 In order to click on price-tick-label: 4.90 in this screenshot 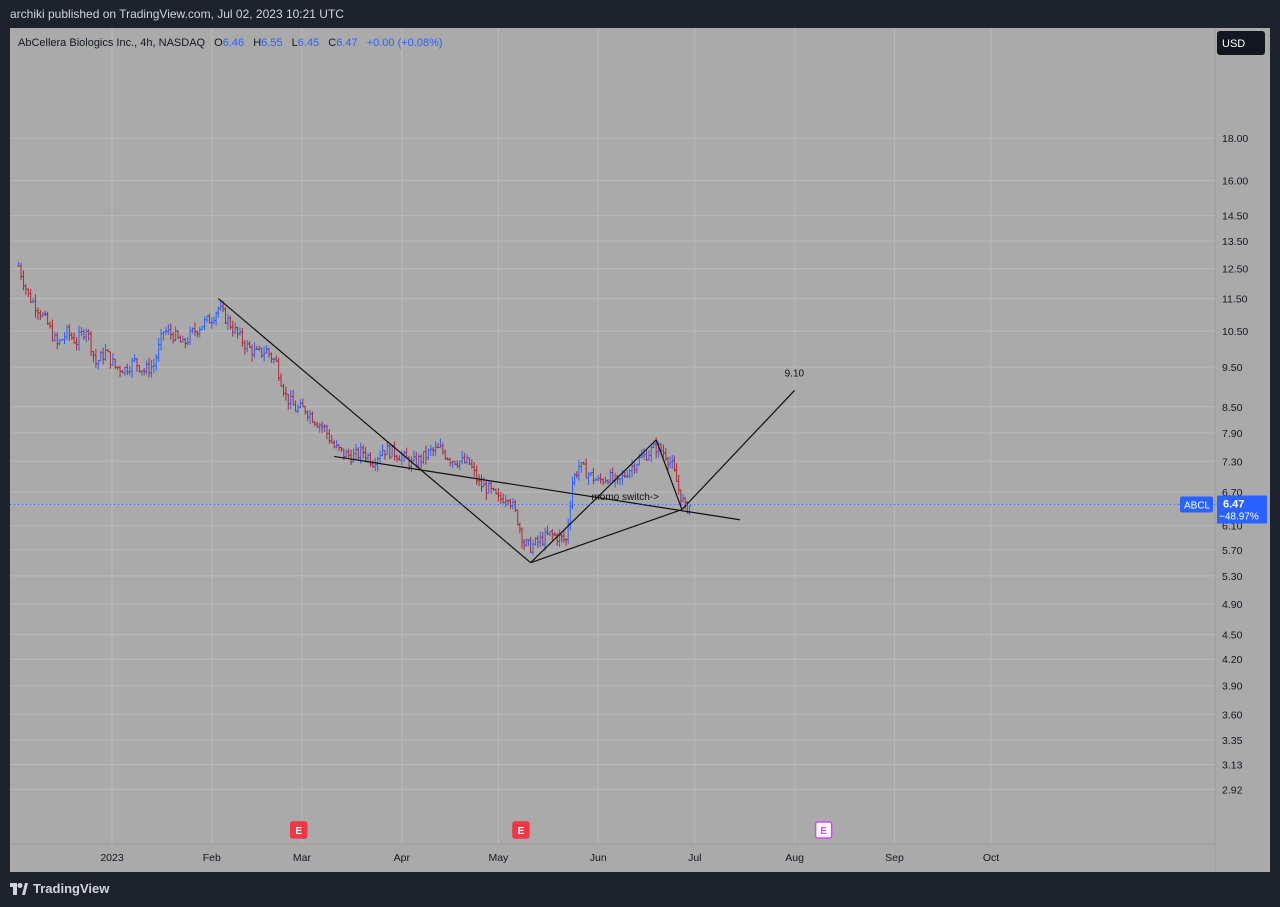, I will do `click(1232, 605)`.